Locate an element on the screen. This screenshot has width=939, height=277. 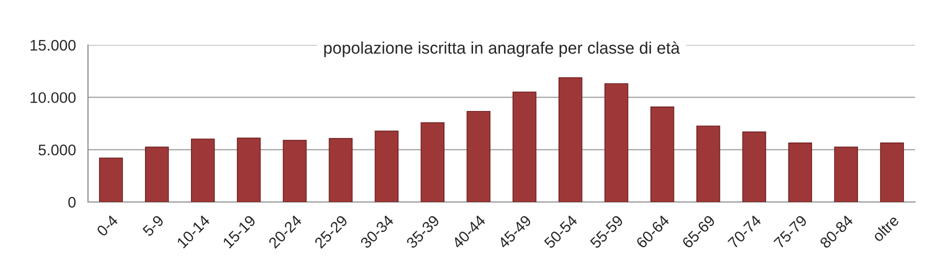
chart-title: popolazione iscritta in anagrafe per classe di età is located at coordinates (502, 49).